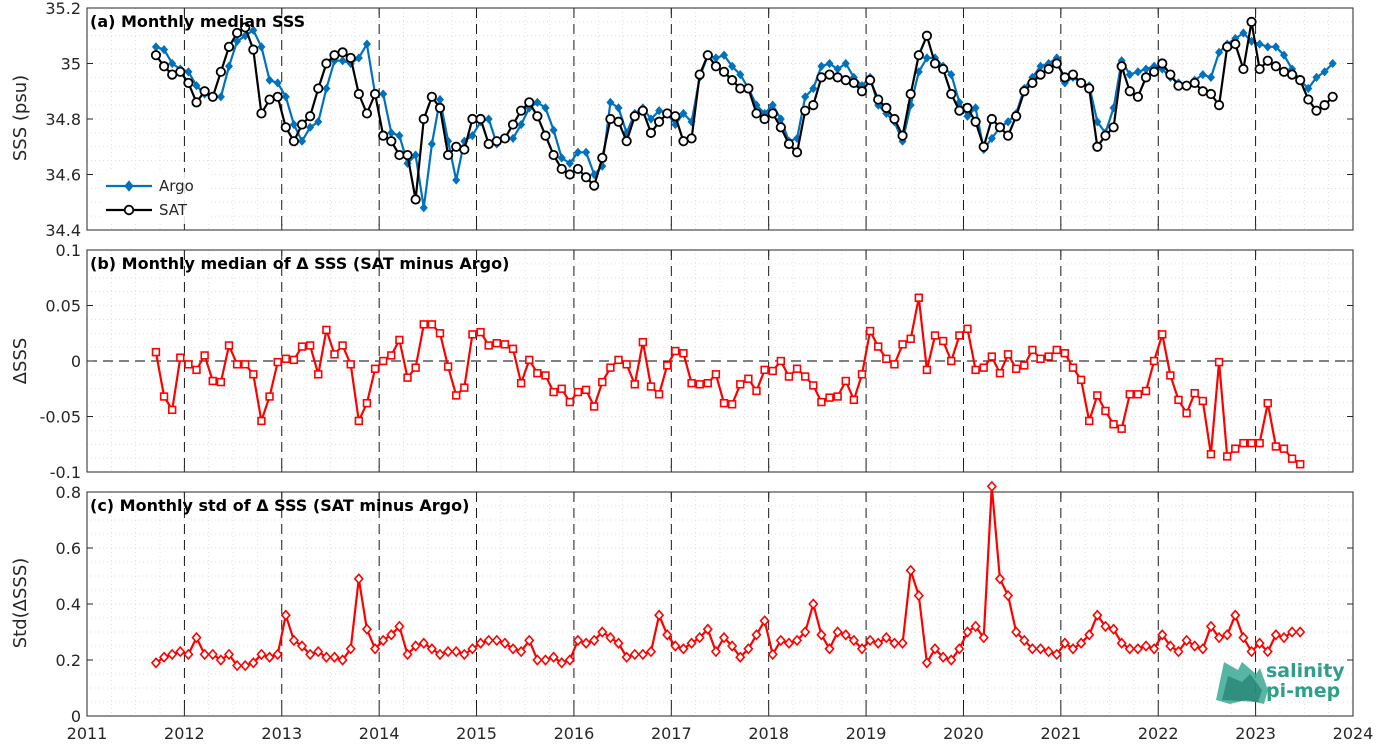 This screenshot has height=745, width=1377. Describe the element at coordinates (20, 603) in the screenshot. I see `panel-c-ylabel: Std(ΔSSS)` at that location.